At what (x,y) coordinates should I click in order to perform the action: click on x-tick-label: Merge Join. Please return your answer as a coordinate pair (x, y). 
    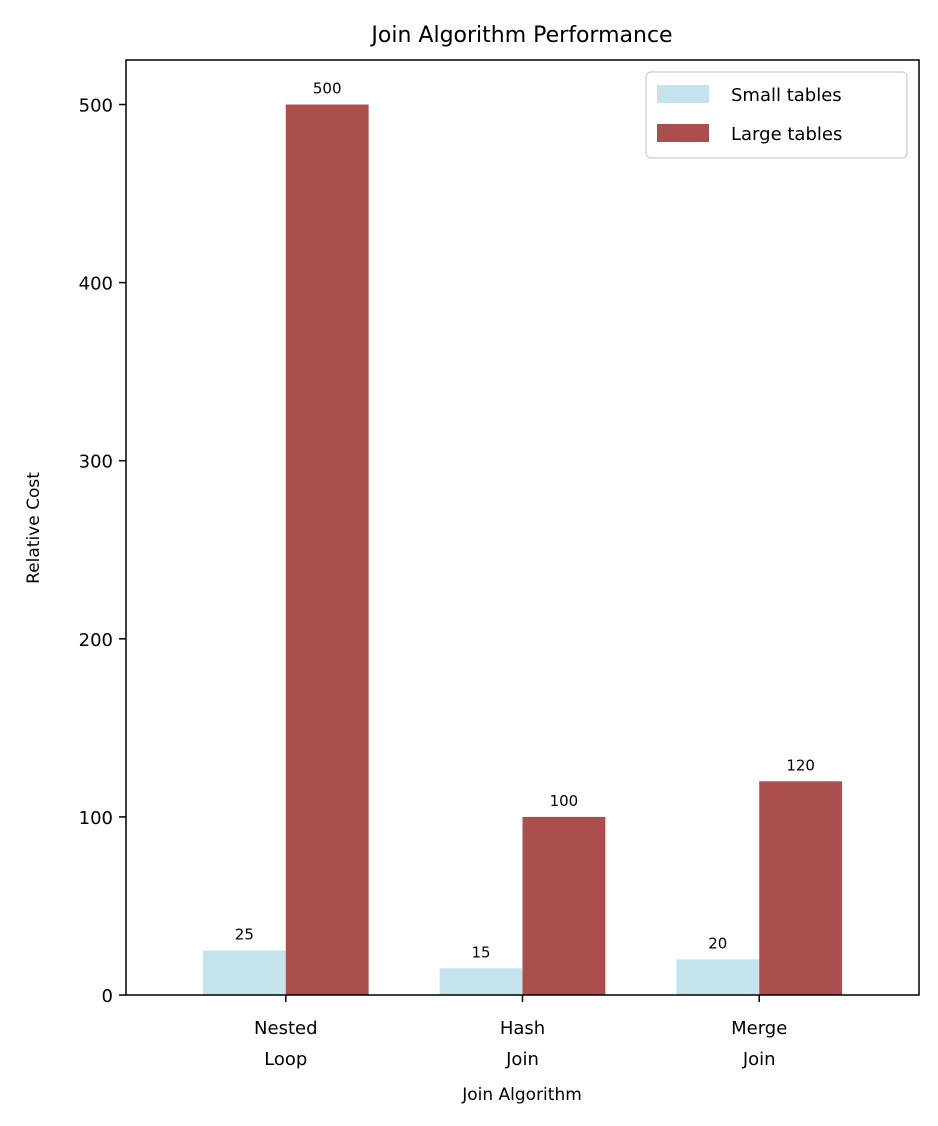
    Looking at the image, I should click on (759, 1044).